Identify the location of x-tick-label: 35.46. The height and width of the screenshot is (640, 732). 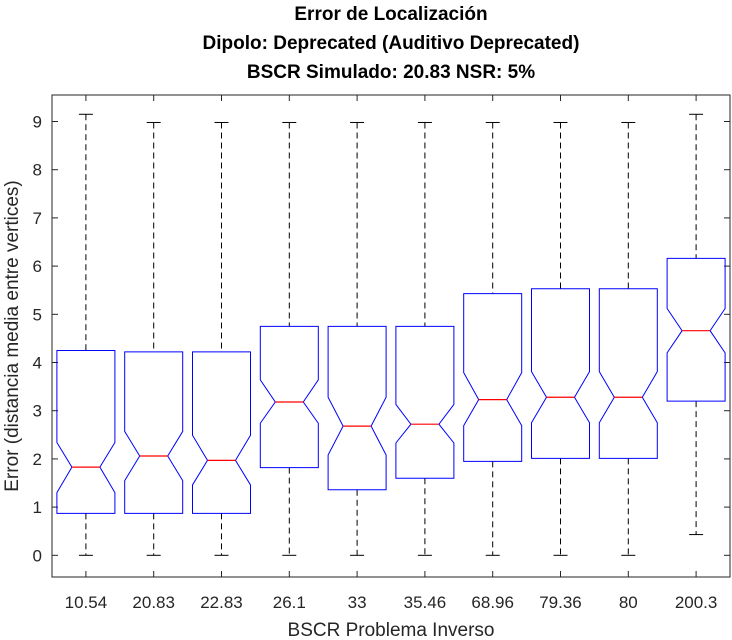
(425, 602).